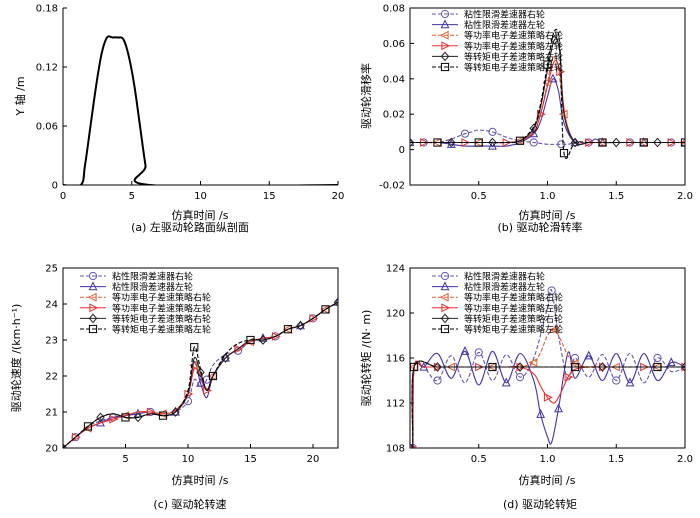 The height and width of the screenshot is (518, 700). I want to click on legend-label: 等功率电子差速策略左轮, so click(161, 308).